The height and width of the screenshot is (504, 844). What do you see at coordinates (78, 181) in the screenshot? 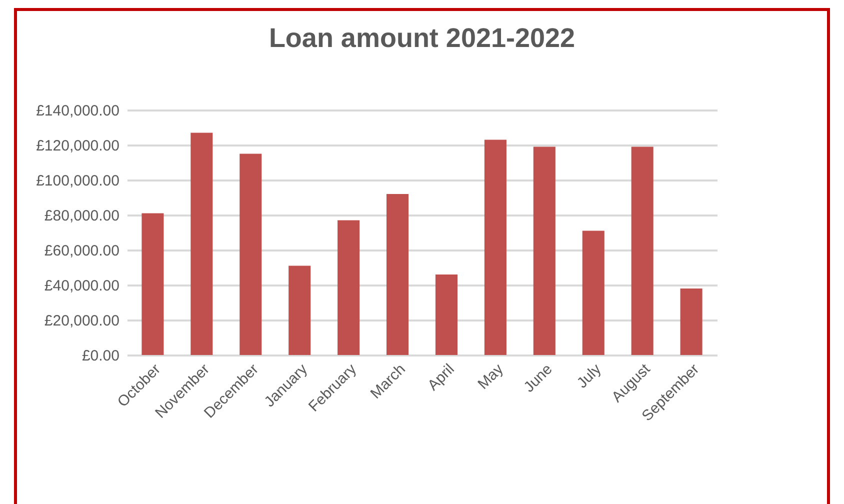
I see `y-tick-label: £100,000.00` at bounding box center [78, 181].